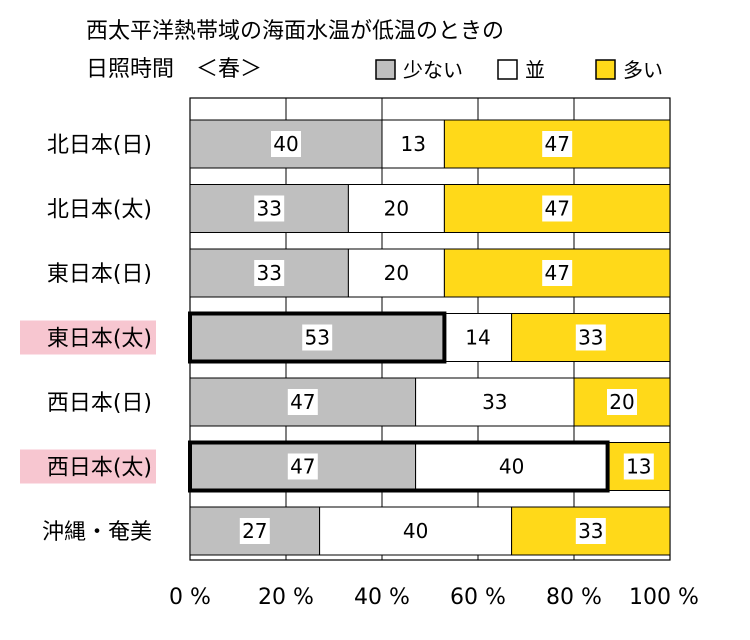 This screenshot has height=640, width=750. What do you see at coordinates (99, 274) in the screenshot?
I see `category-label: 東日本(日)` at bounding box center [99, 274].